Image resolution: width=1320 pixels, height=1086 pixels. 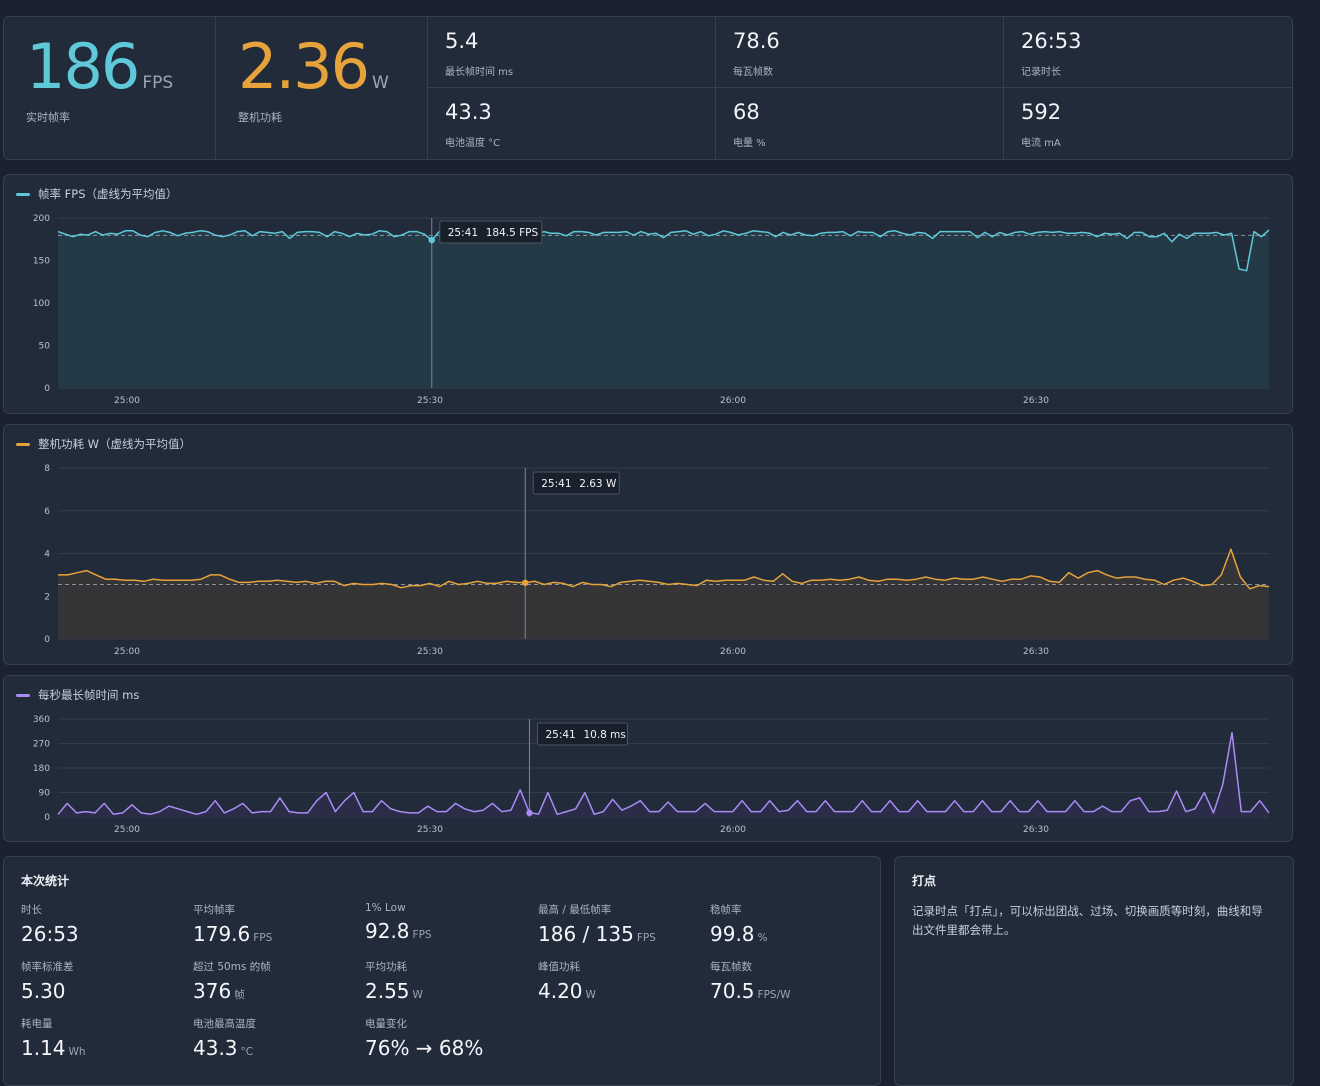 I want to click on stat-cell: 68 电量 %, so click(x=860, y=123).